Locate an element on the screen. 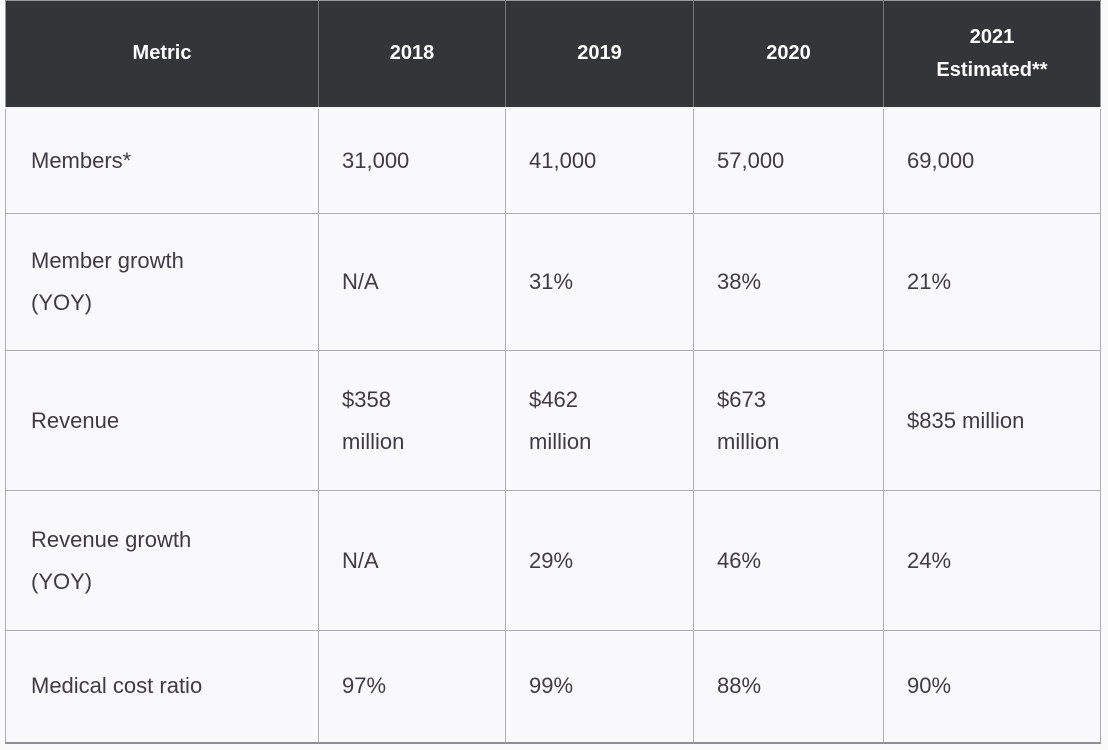 This screenshot has width=1108, height=750. cell-revenue-2021: $835 million is located at coordinates (992, 420).